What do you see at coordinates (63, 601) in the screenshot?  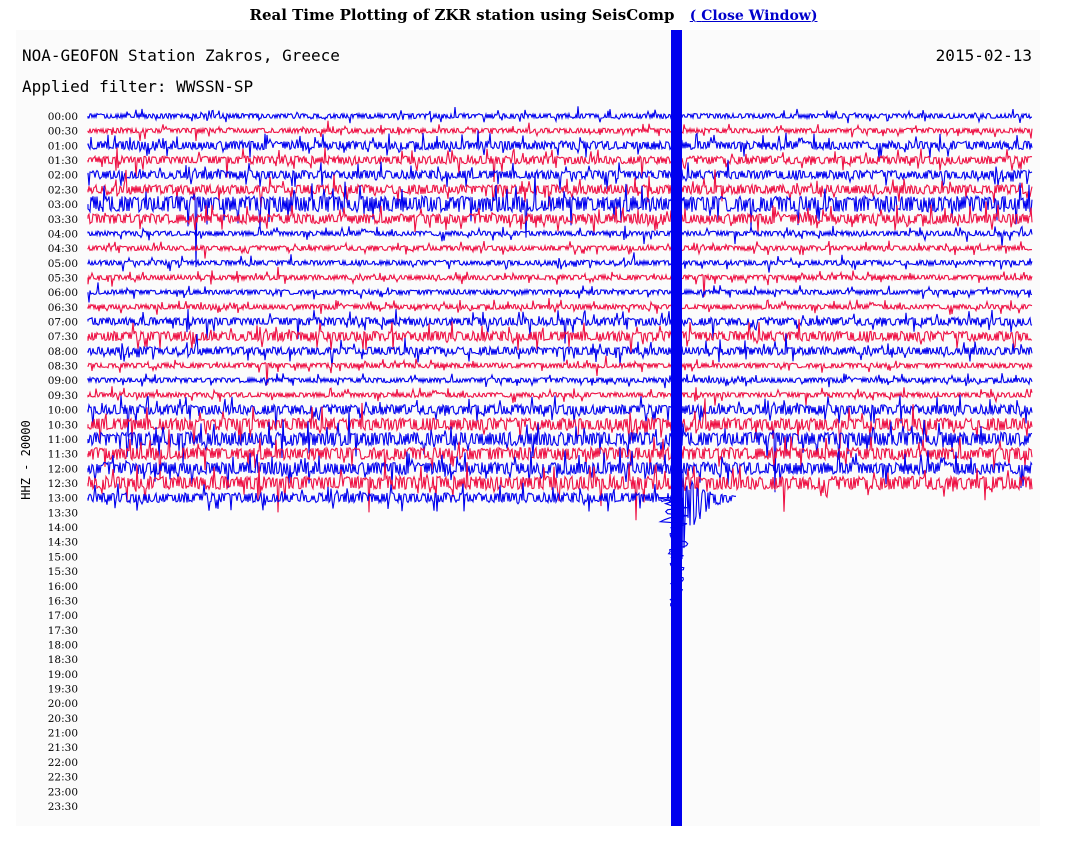 I see `time-label: 16:30` at bounding box center [63, 601].